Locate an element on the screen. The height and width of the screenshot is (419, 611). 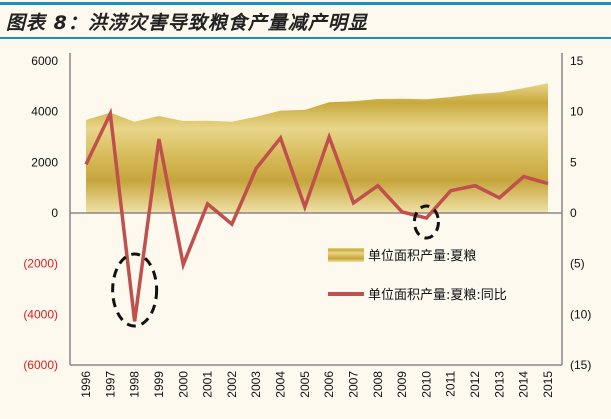
x-tick-label: 2010 is located at coordinates (426, 384).